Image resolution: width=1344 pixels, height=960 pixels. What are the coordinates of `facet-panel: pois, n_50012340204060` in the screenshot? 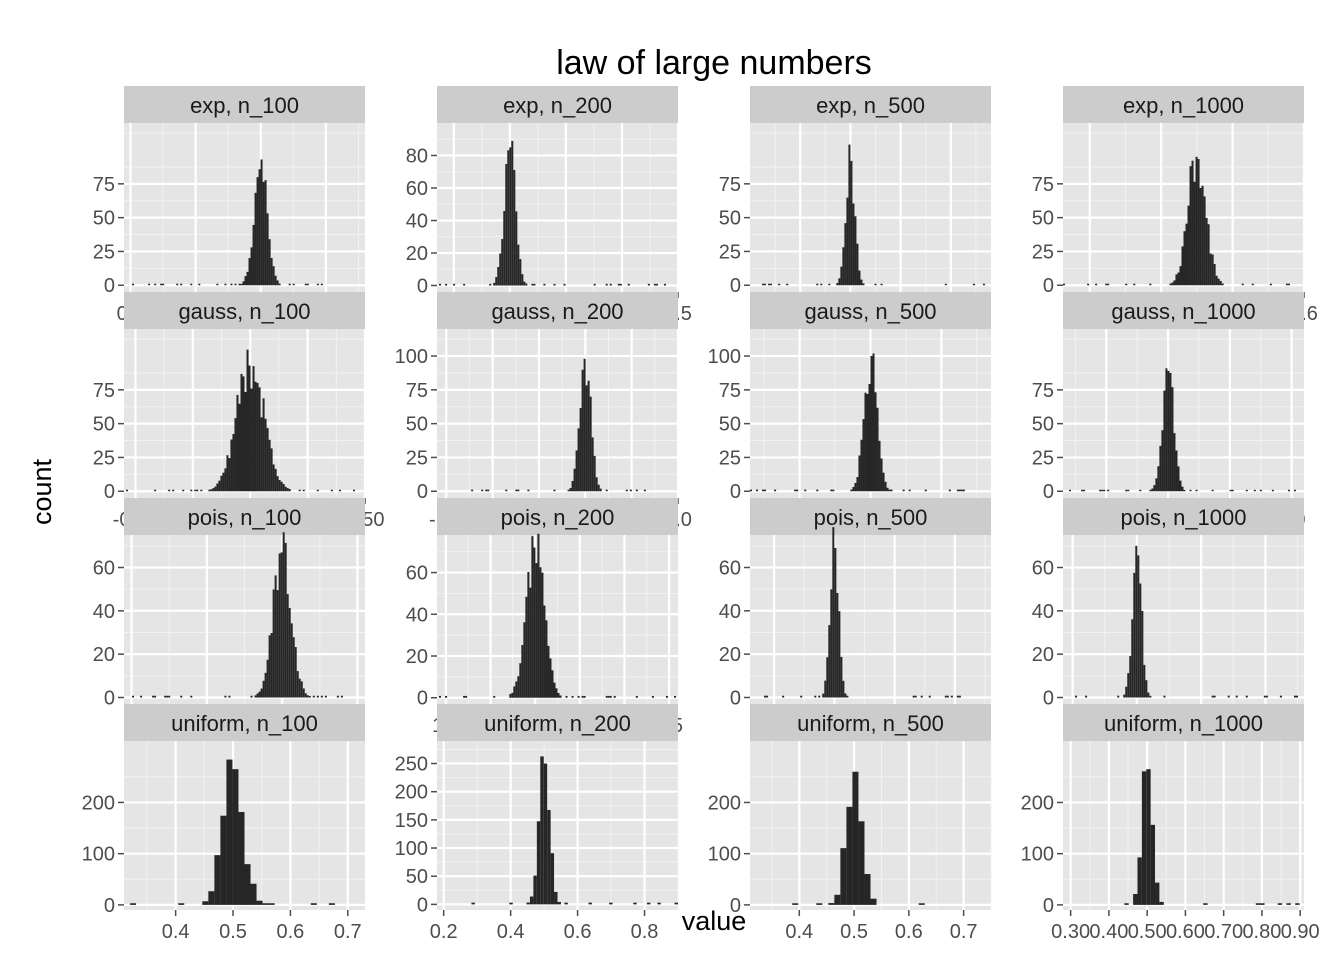 It's located at (855, 617).